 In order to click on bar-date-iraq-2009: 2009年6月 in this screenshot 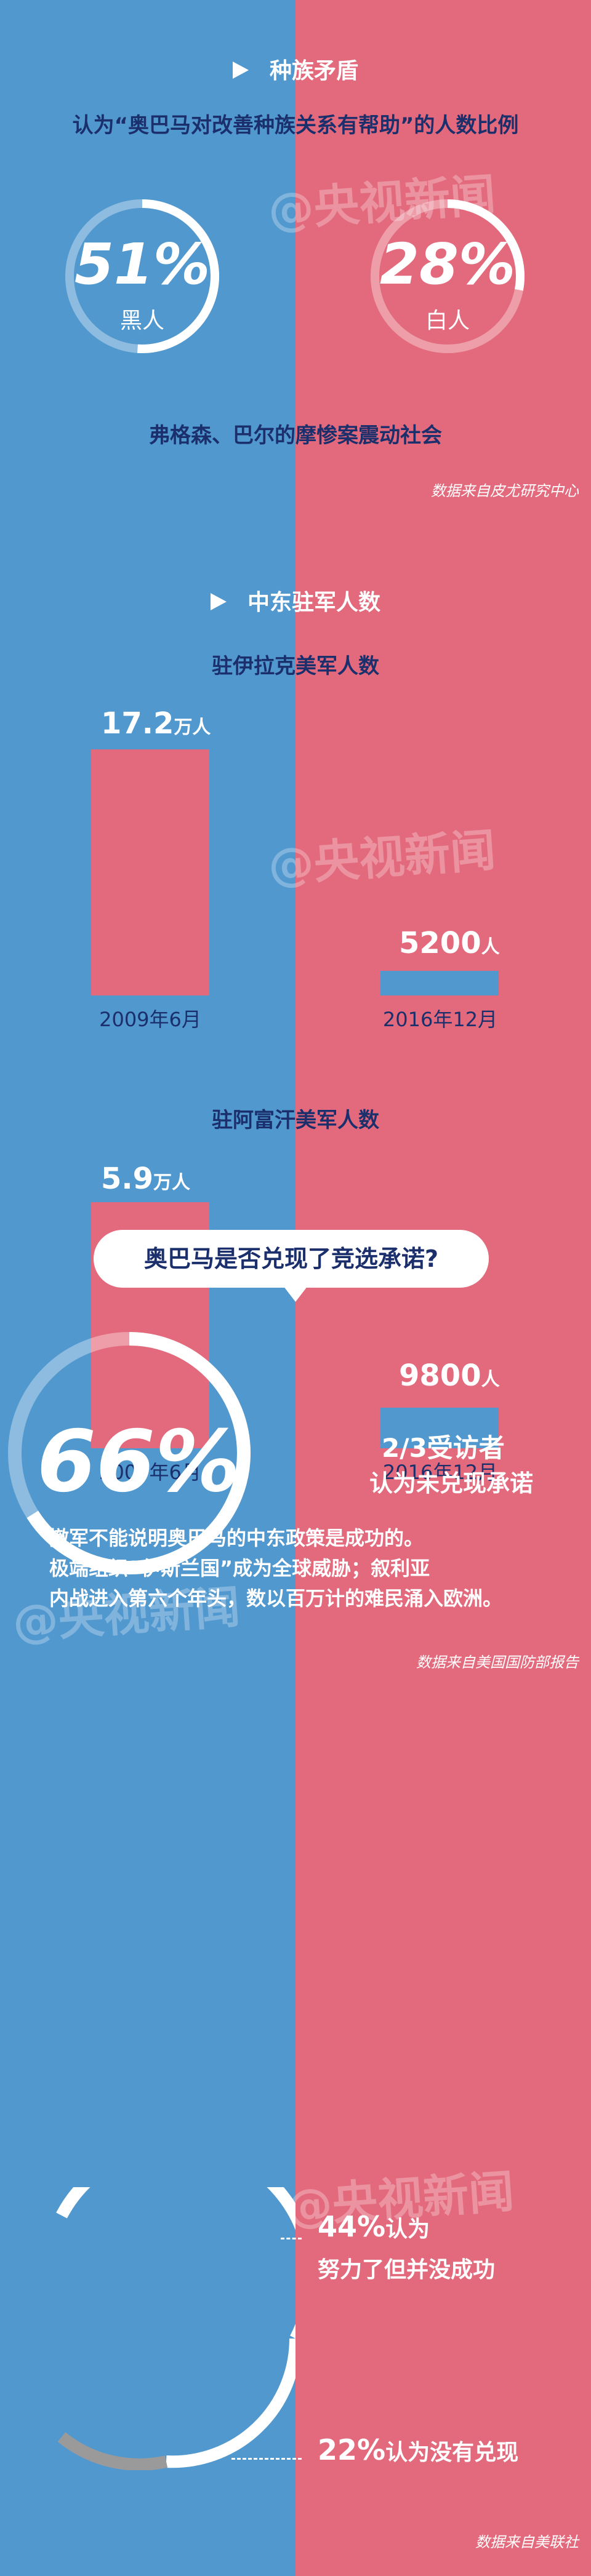, I will do `click(150, 1019)`.